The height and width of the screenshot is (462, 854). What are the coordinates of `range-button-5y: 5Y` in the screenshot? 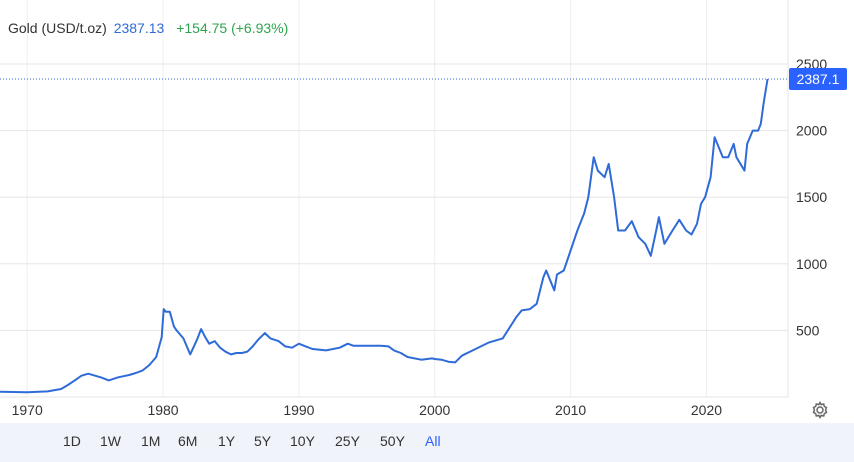 It's located at (263, 441).